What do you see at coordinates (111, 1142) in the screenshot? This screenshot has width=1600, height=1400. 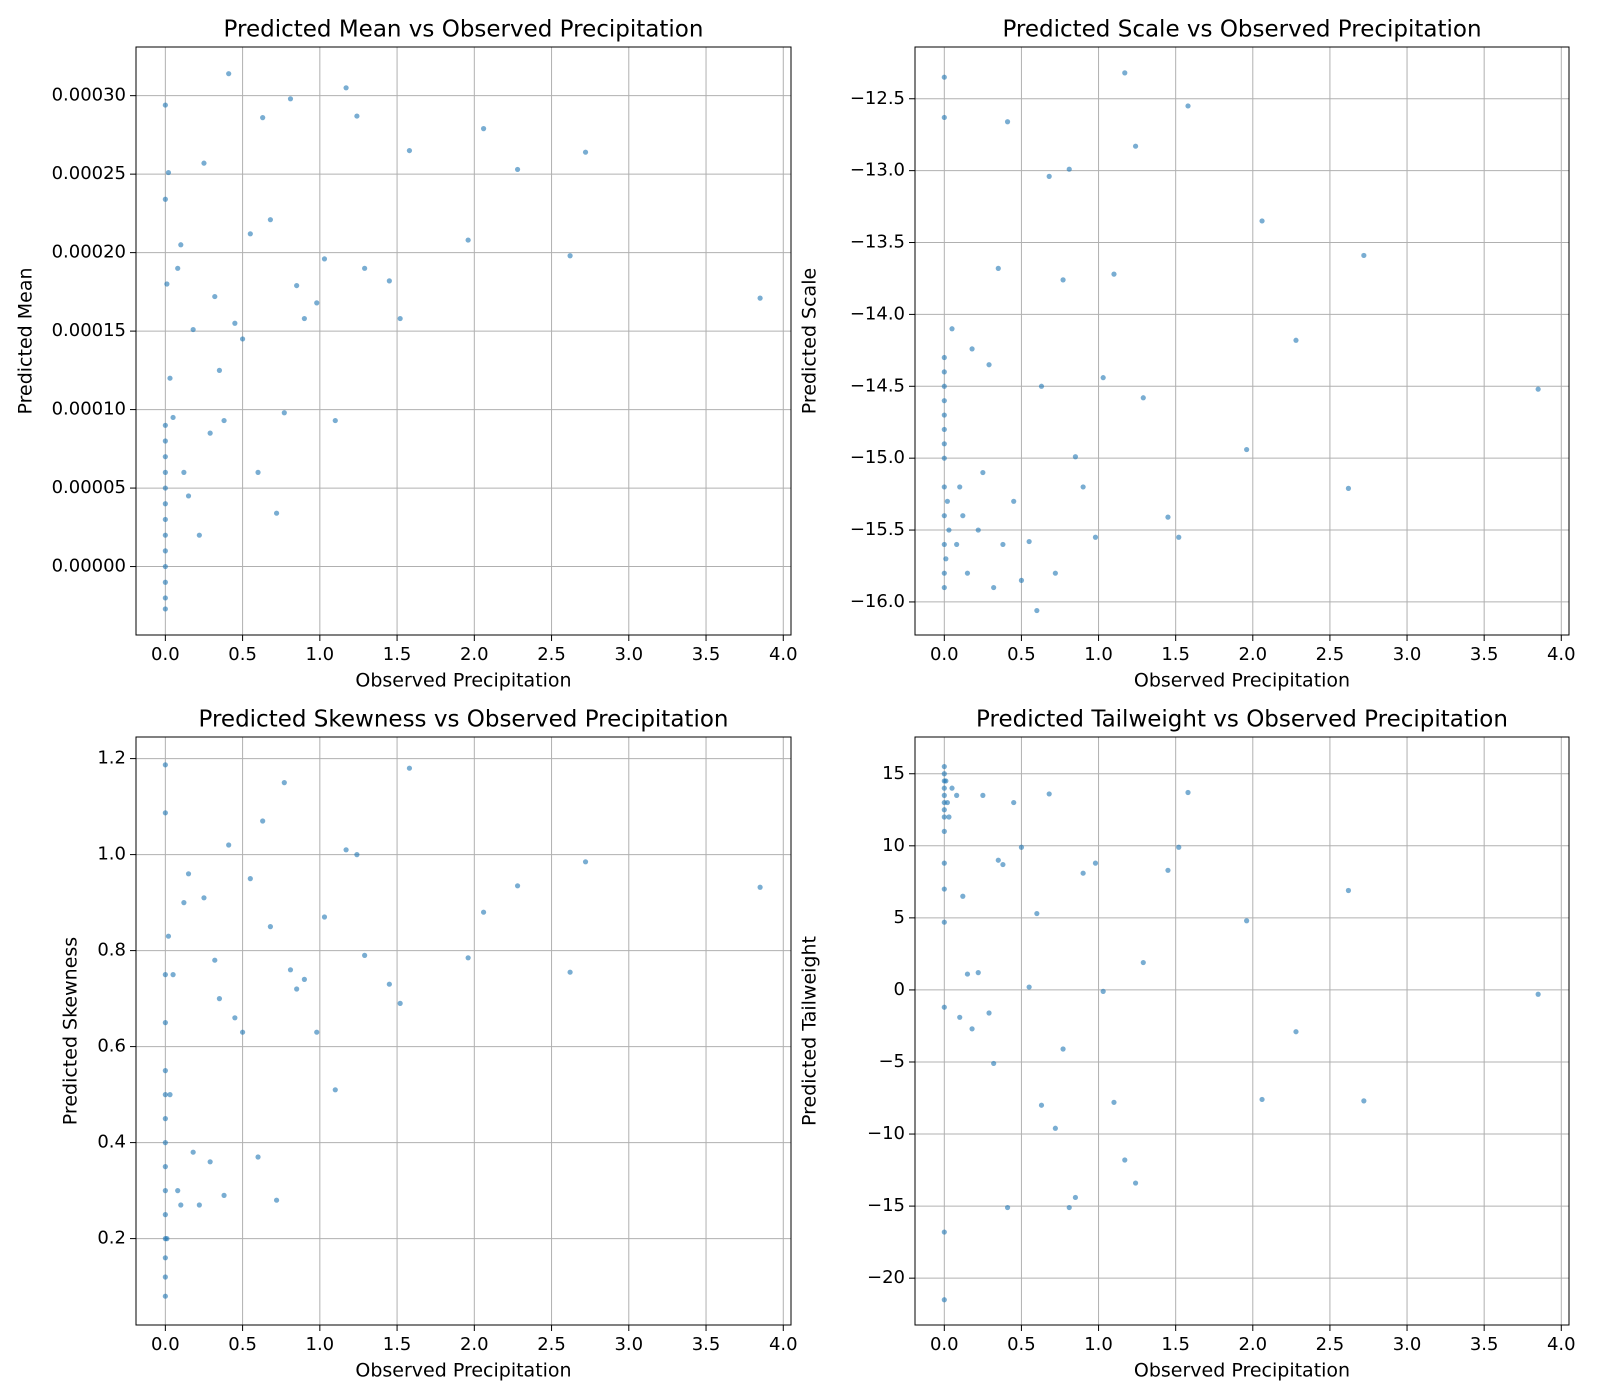 I see `y-tick-label: 0.4` at bounding box center [111, 1142].